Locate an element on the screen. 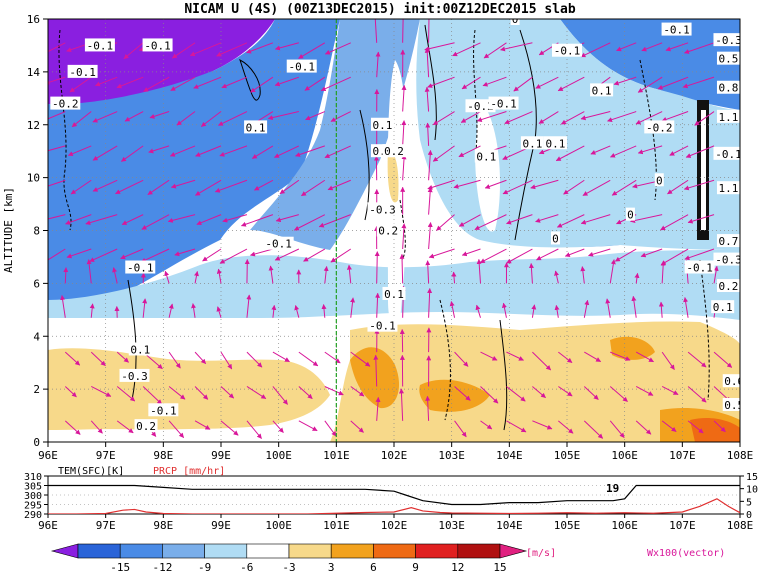 This screenshot has height=575, width=767. y-tick-label: 4 is located at coordinates (36, 336).